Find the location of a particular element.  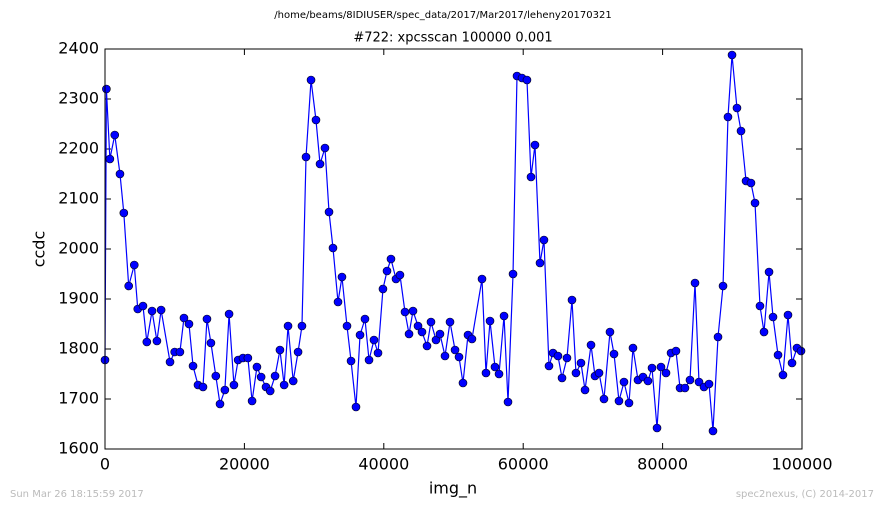

y-tick-label: 1700 is located at coordinates (78, 398).